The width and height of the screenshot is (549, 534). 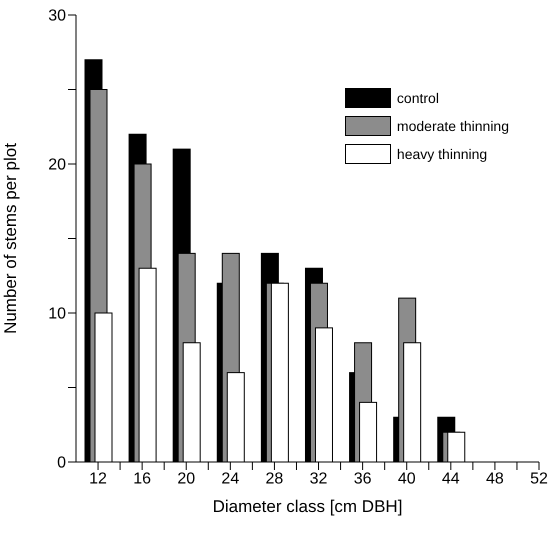 I want to click on x-tick-label: 16, so click(x=142, y=479).